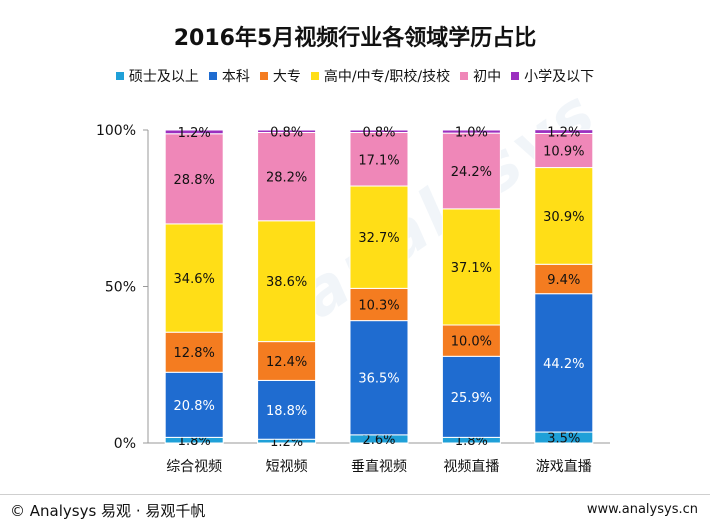 The image size is (710, 530). I want to click on legend-swatch-middleschool, so click(464, 76).